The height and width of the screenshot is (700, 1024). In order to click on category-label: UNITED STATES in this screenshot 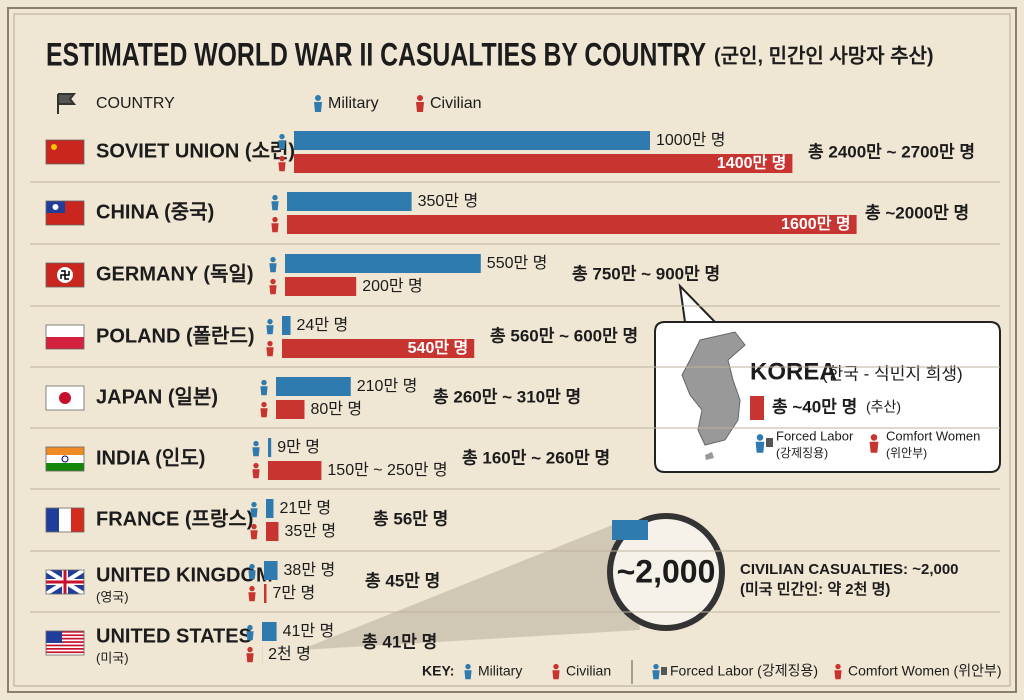, I will do `click(174, 636)`.